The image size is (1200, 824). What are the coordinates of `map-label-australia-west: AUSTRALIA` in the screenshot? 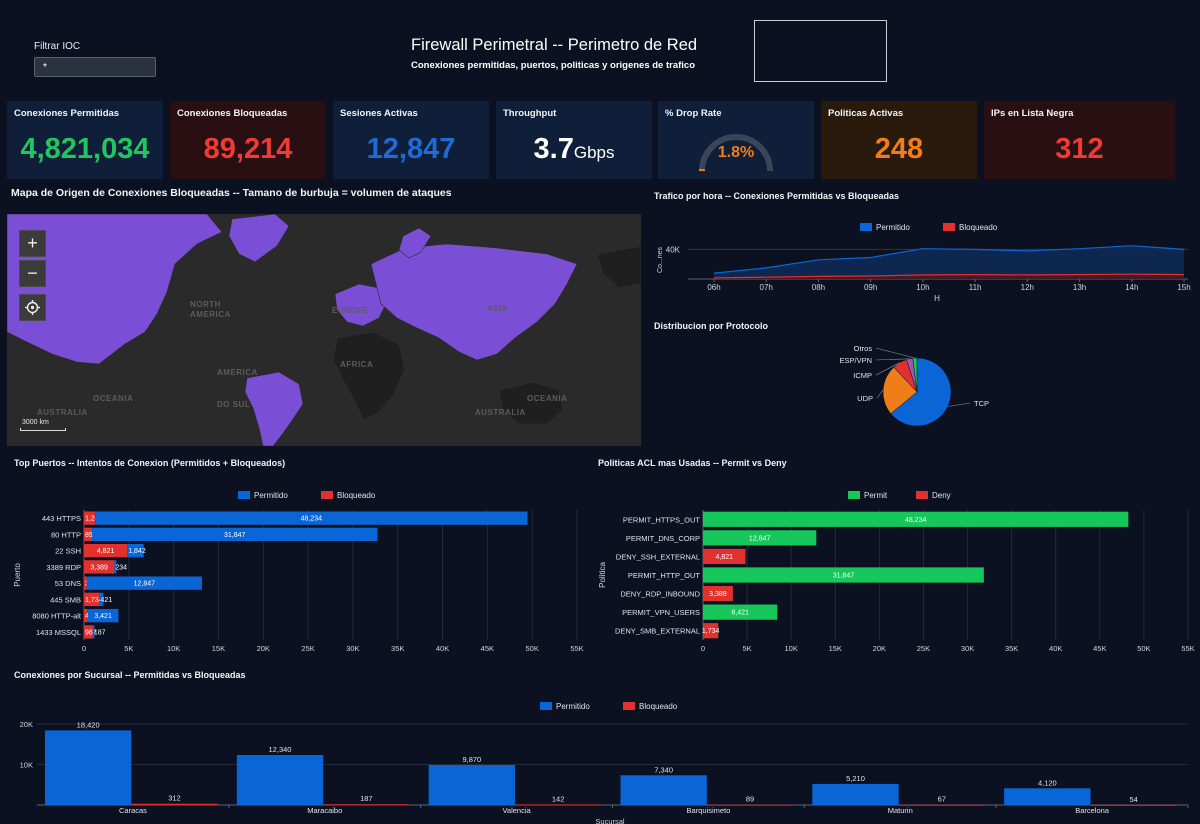 It's located at (62, 412).